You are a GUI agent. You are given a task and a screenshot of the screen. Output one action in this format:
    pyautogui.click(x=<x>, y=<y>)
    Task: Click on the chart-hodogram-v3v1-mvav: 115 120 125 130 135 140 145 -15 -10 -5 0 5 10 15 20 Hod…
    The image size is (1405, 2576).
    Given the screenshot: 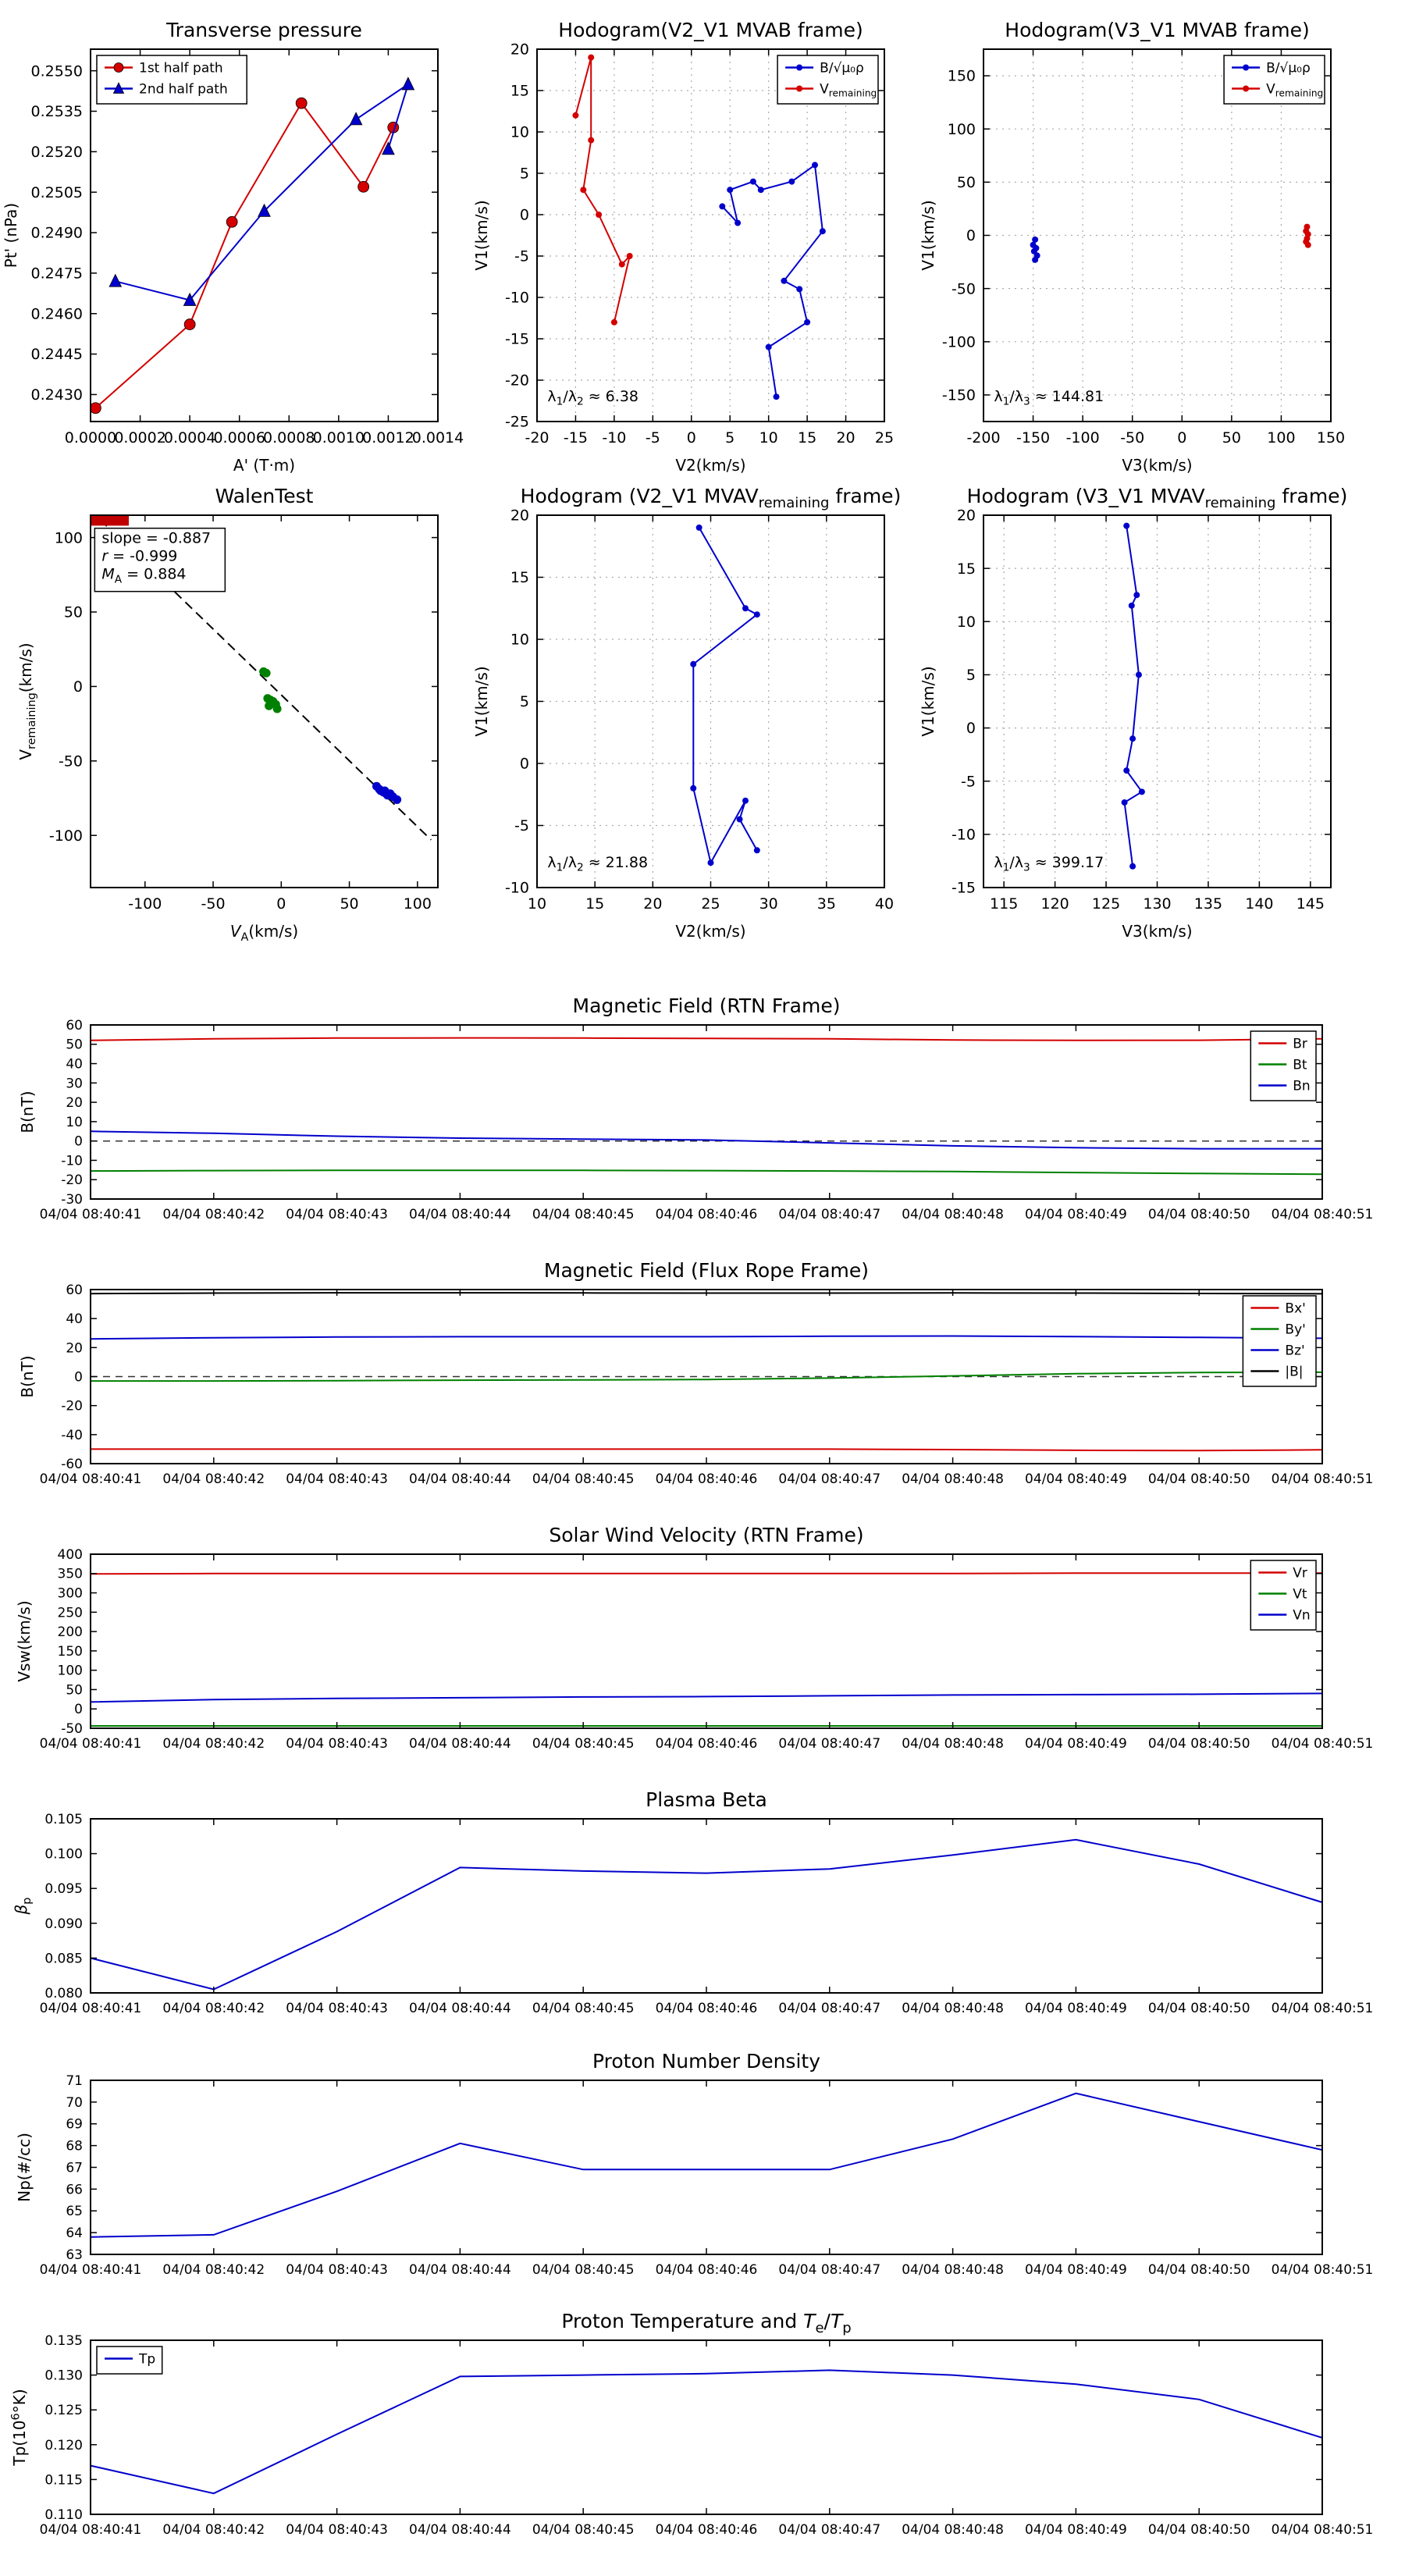 What is the action you would take?
    pyautogui.click(x=1149, y=708)
    